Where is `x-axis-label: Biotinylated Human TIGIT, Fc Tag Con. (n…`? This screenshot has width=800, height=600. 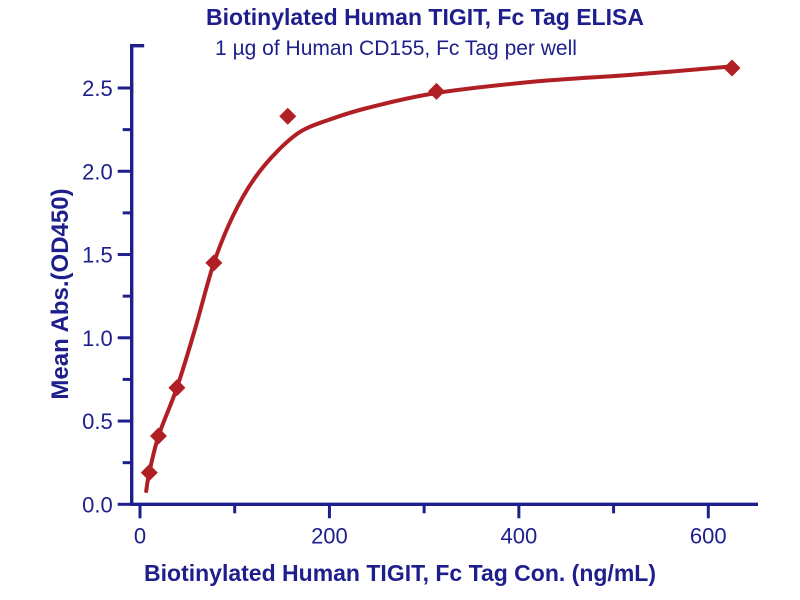
x-axis-label: Biotinylated Human TIGIT, Fc Tag Con. (n… is located at coordinates (400, 573).